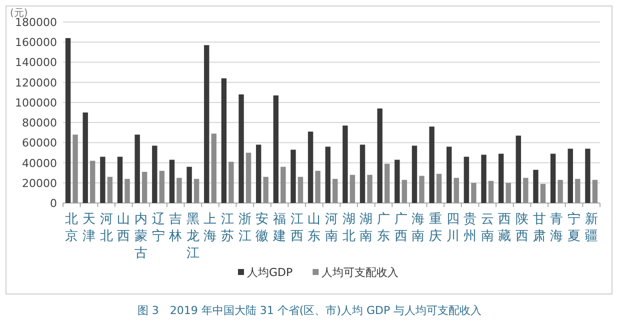 The image size is (619, 324). What do you see at coordinates (36, 43) in the screenshot?
I see `y-tick-label: 160000` at bounding box center [36, 43].